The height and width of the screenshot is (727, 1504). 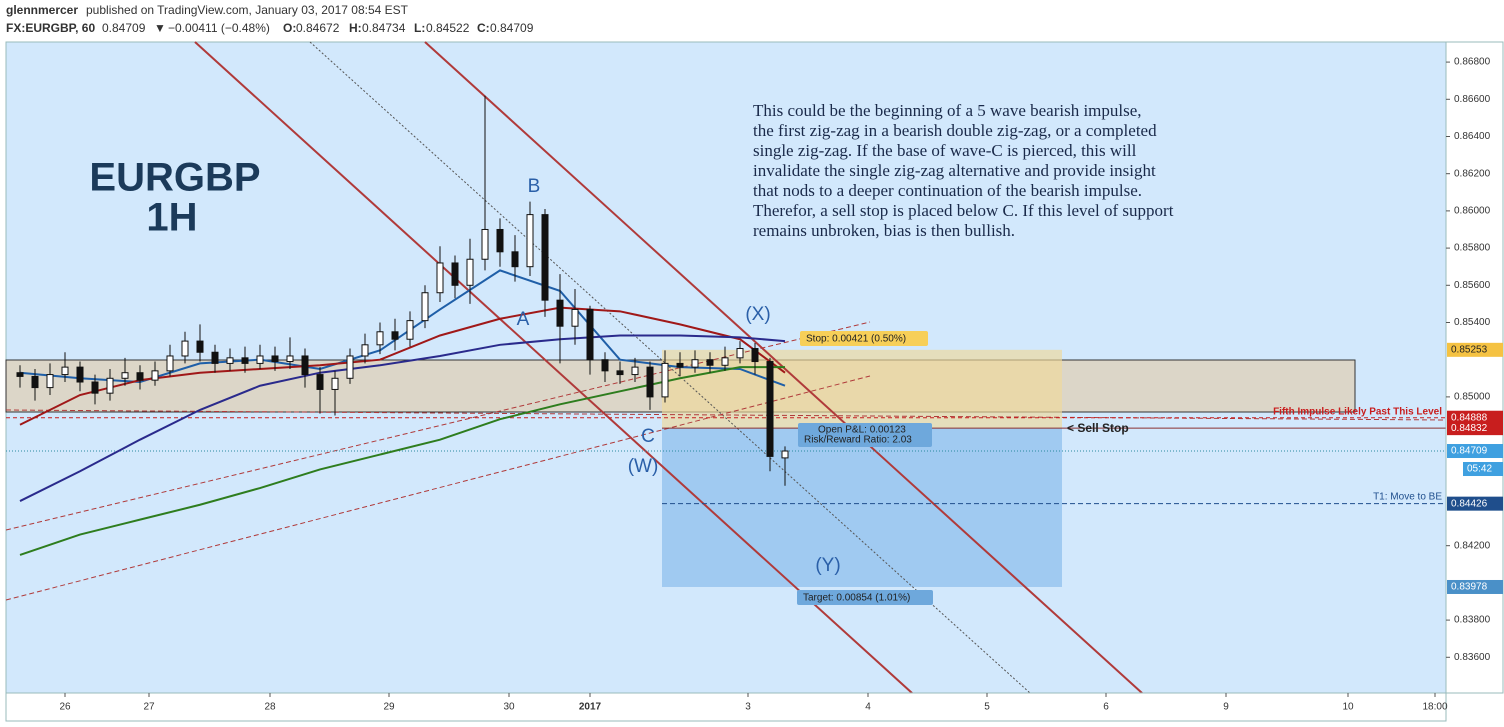 I want to click on x-tick-label: 18:00, so click(x=1434, y=707).